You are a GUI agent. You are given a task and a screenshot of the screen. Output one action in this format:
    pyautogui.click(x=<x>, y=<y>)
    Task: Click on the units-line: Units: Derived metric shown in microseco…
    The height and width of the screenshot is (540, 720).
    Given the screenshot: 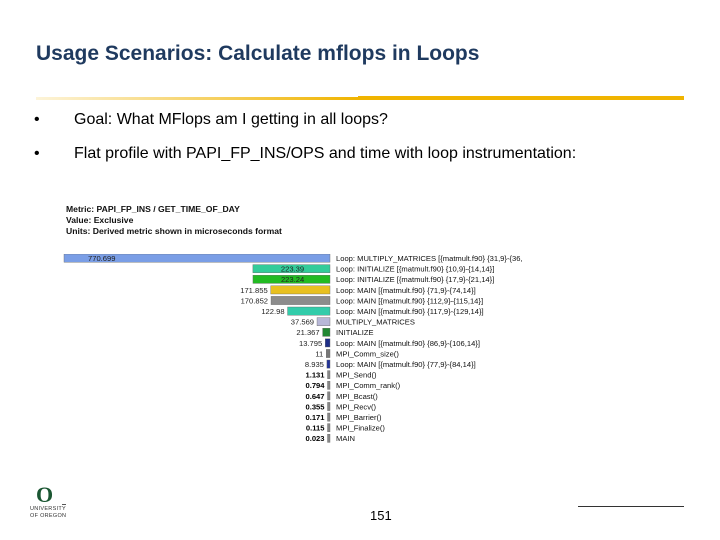 What is the action you would take?
    pyautogui.click(x=174, y=231)
    